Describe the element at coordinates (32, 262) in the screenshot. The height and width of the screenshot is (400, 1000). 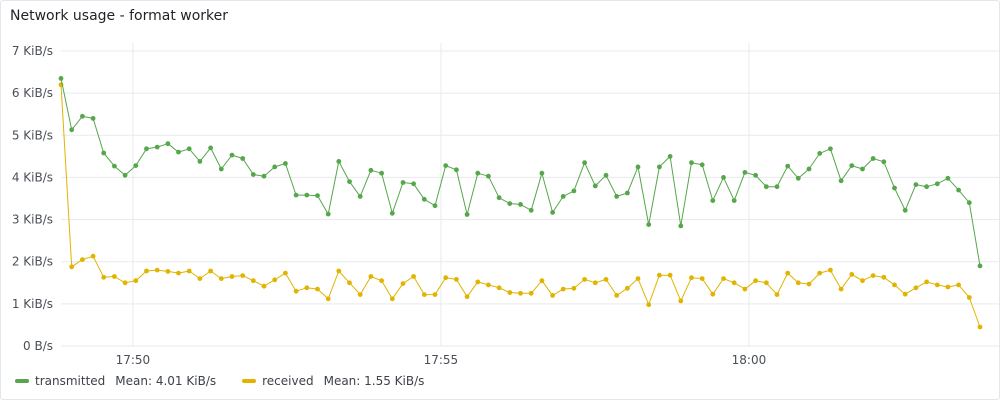
I see `y-tick-label: 2 KiB/s` at that location.